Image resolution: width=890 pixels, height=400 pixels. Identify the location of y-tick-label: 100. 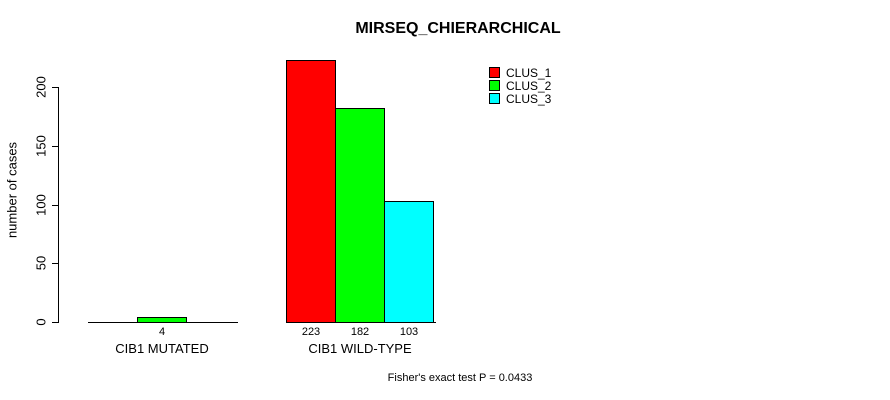
(41, 205).